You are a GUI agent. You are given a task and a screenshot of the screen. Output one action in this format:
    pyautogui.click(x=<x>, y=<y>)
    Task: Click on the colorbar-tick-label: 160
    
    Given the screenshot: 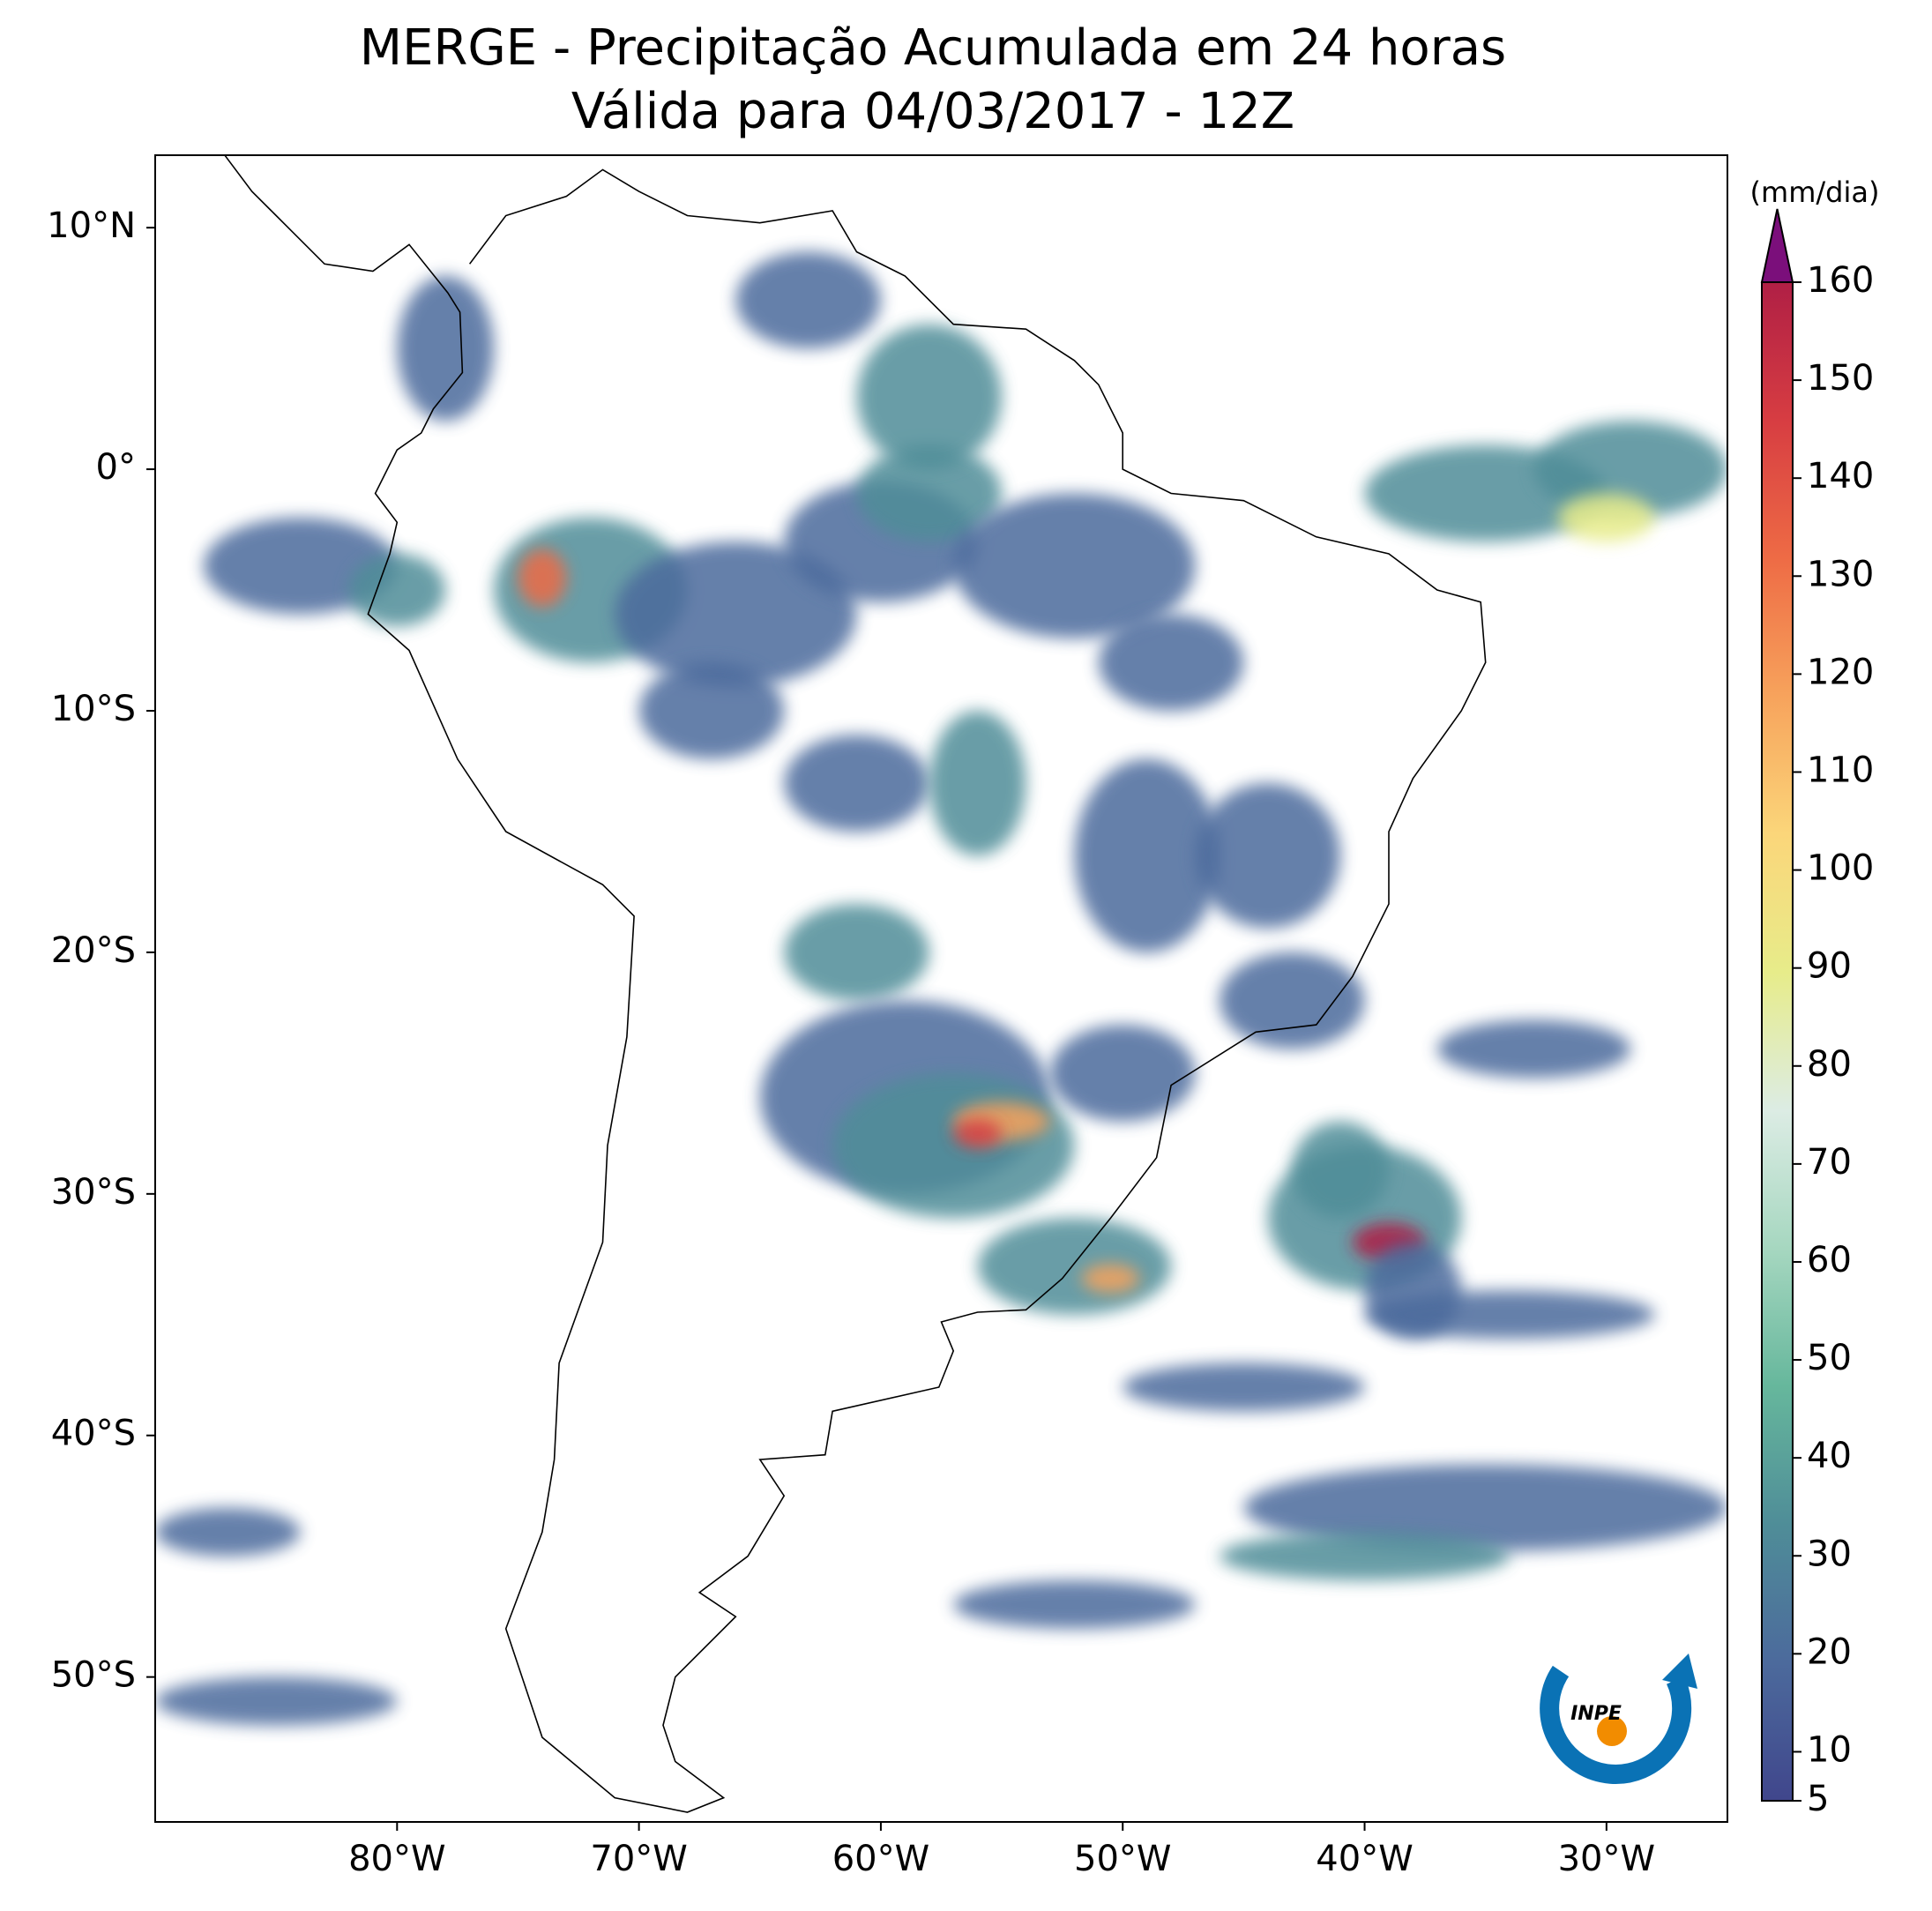 What is the action you would take?
    pyautogui.click(x=1840, y=280)
    